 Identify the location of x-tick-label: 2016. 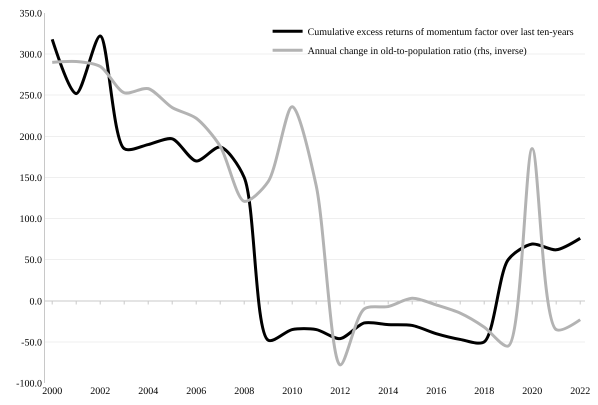
(436, 391).